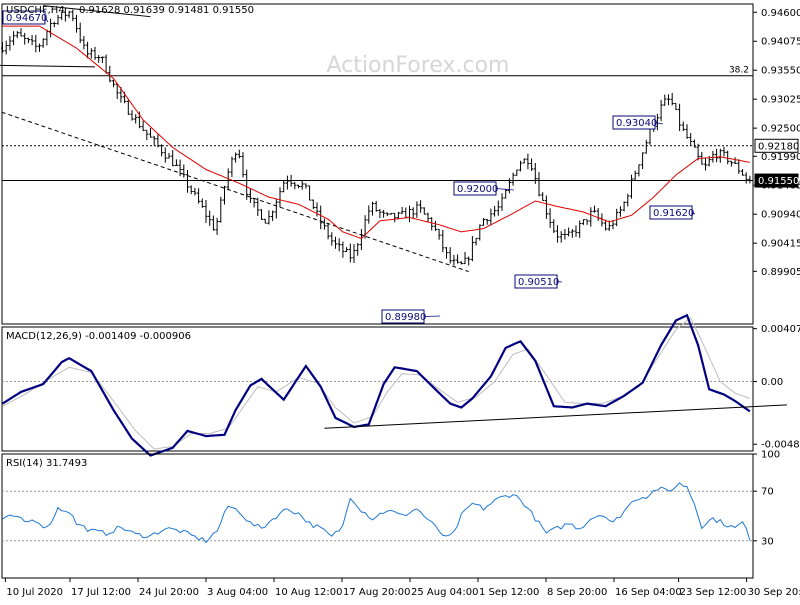 The image size is (800, 605). What do you see at coordinates (636, 123) in the screenshot?
I see `swing-label-text: 0.93040` at bounding box center [636, 123].